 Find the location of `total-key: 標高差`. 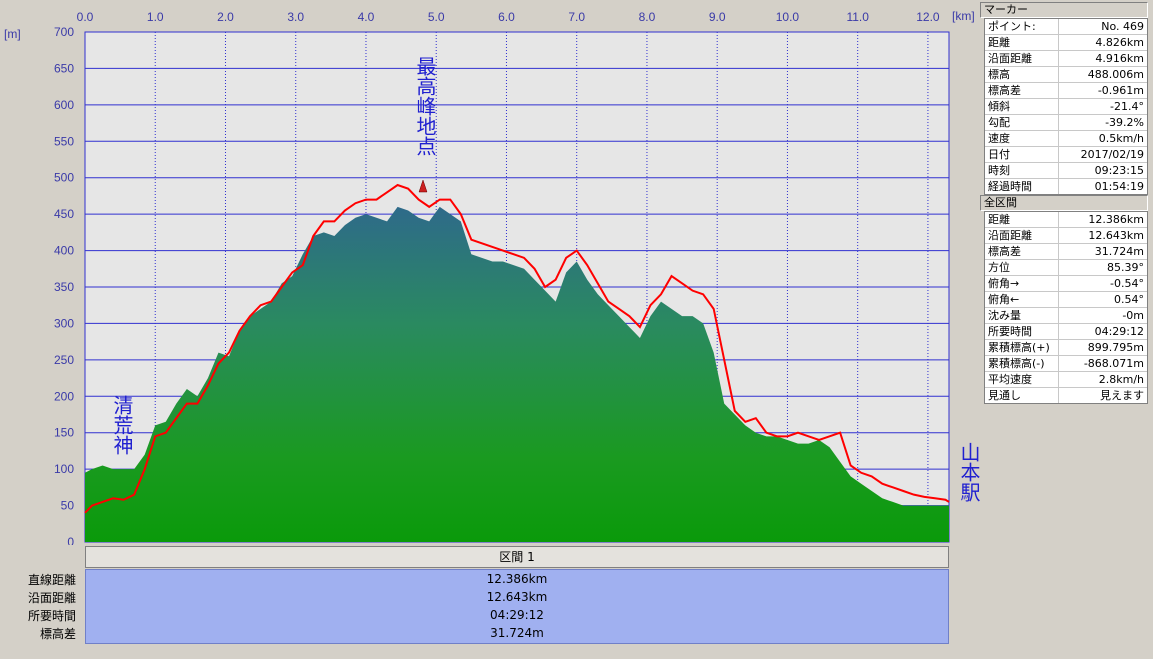

total-key: 標高差 is located at coordinates (1022, 251).